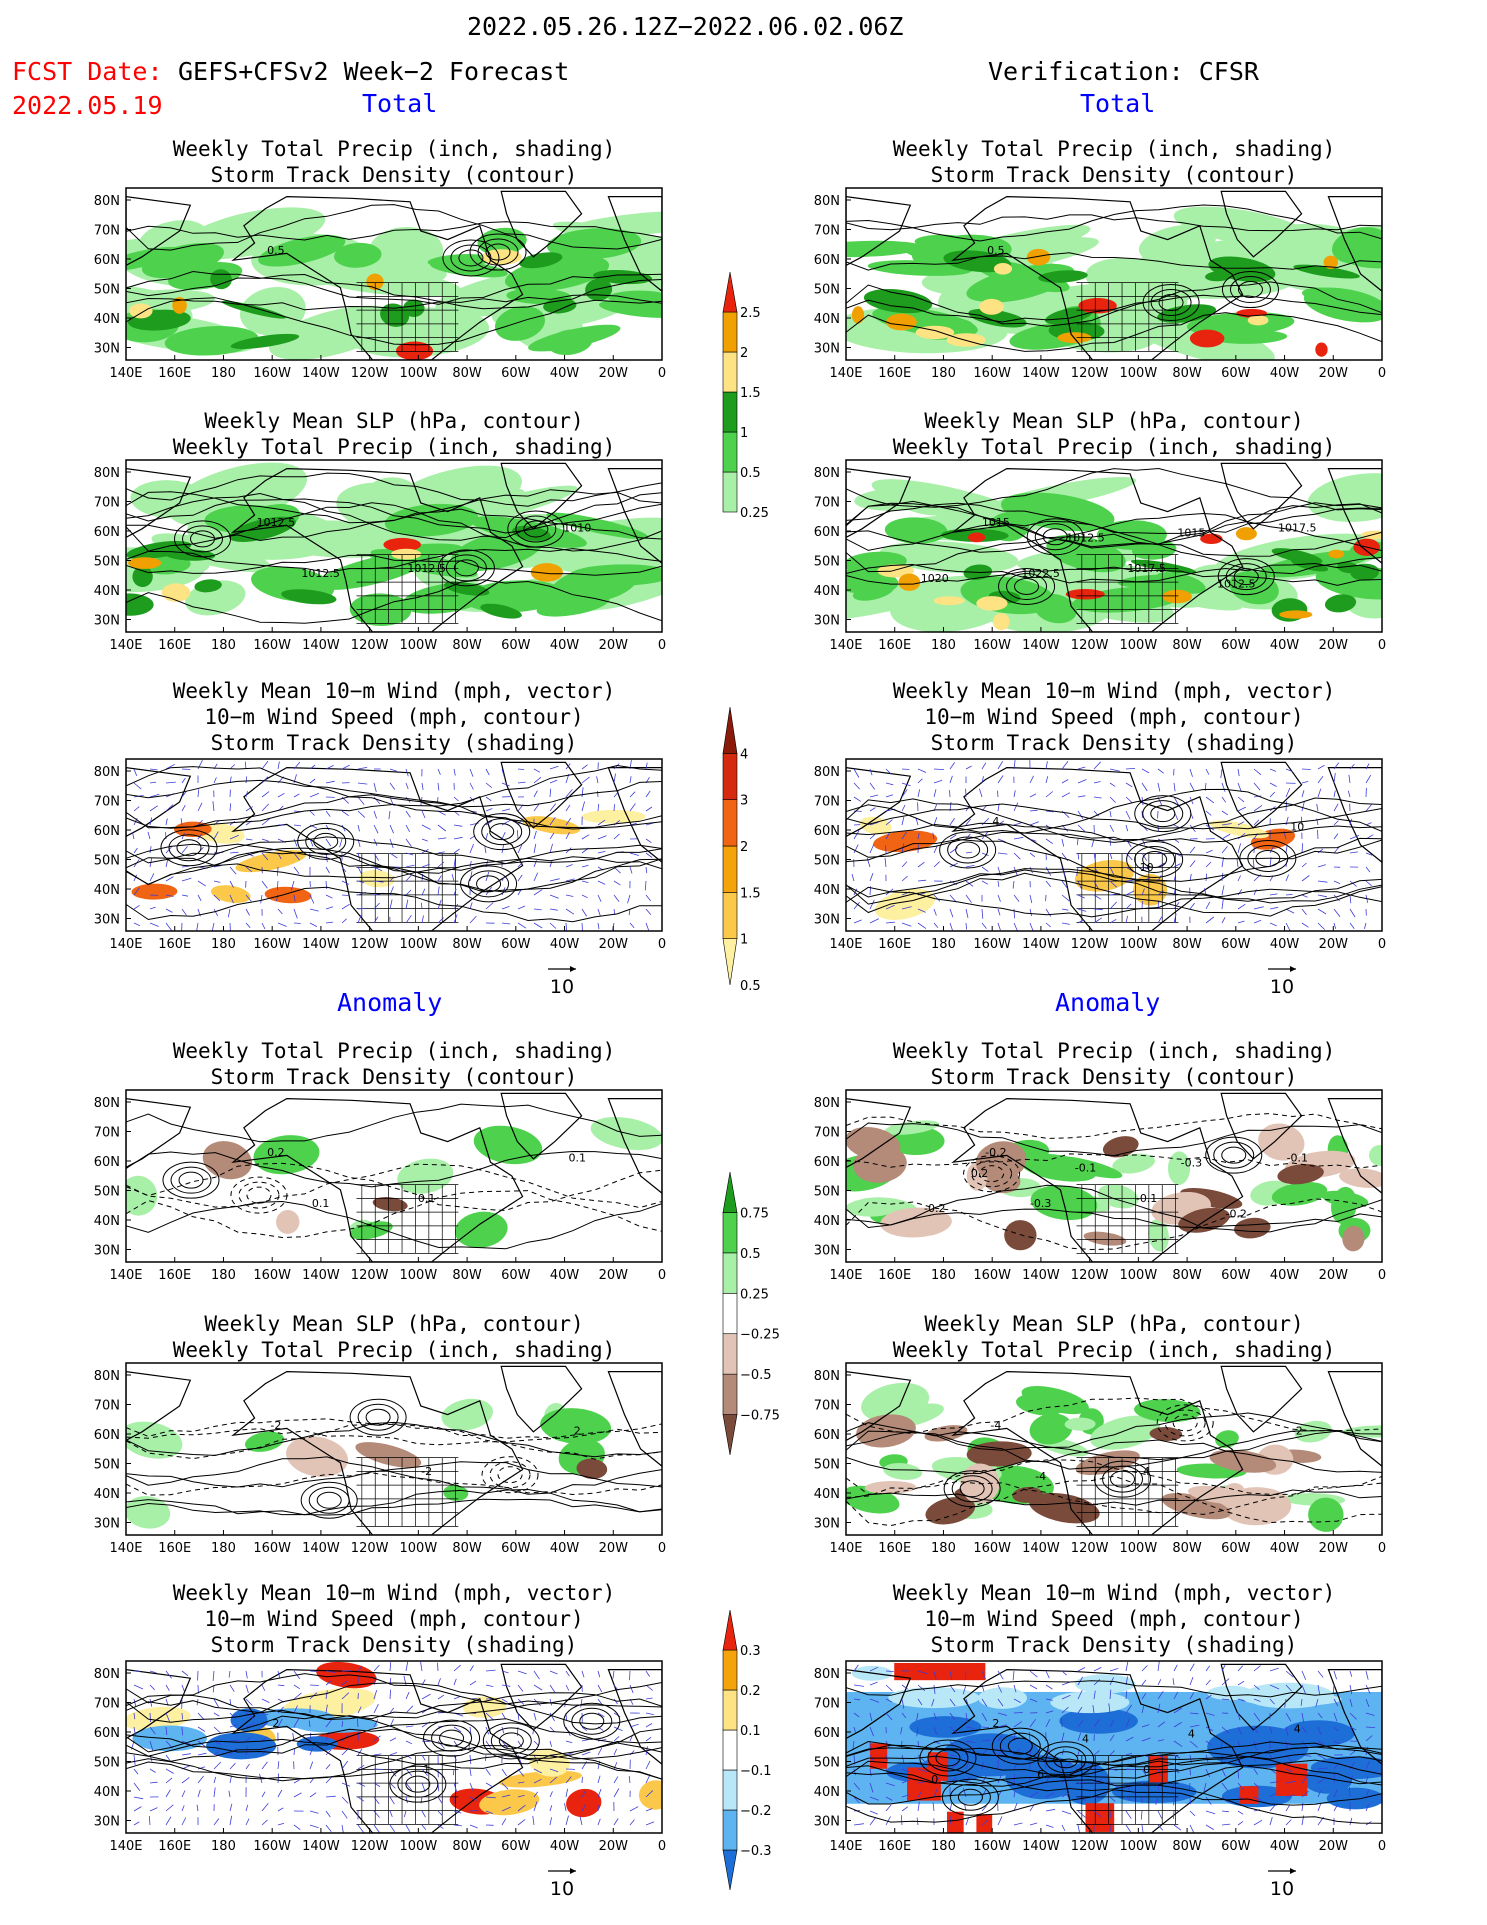 The image size is (1487, 1925). Describe the element at coordinates (1191, 533) in the screenshot. I see `contour-label: 1015` at that location.